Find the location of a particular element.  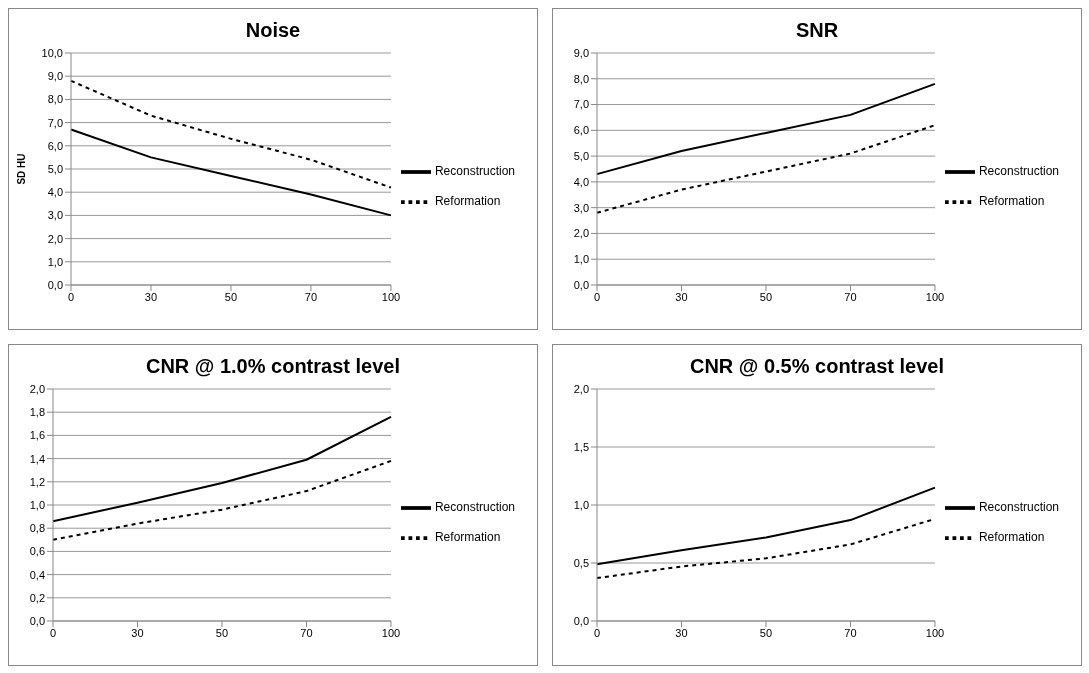

y-tick-label: 1,5 is located at coordinates (581, 446).